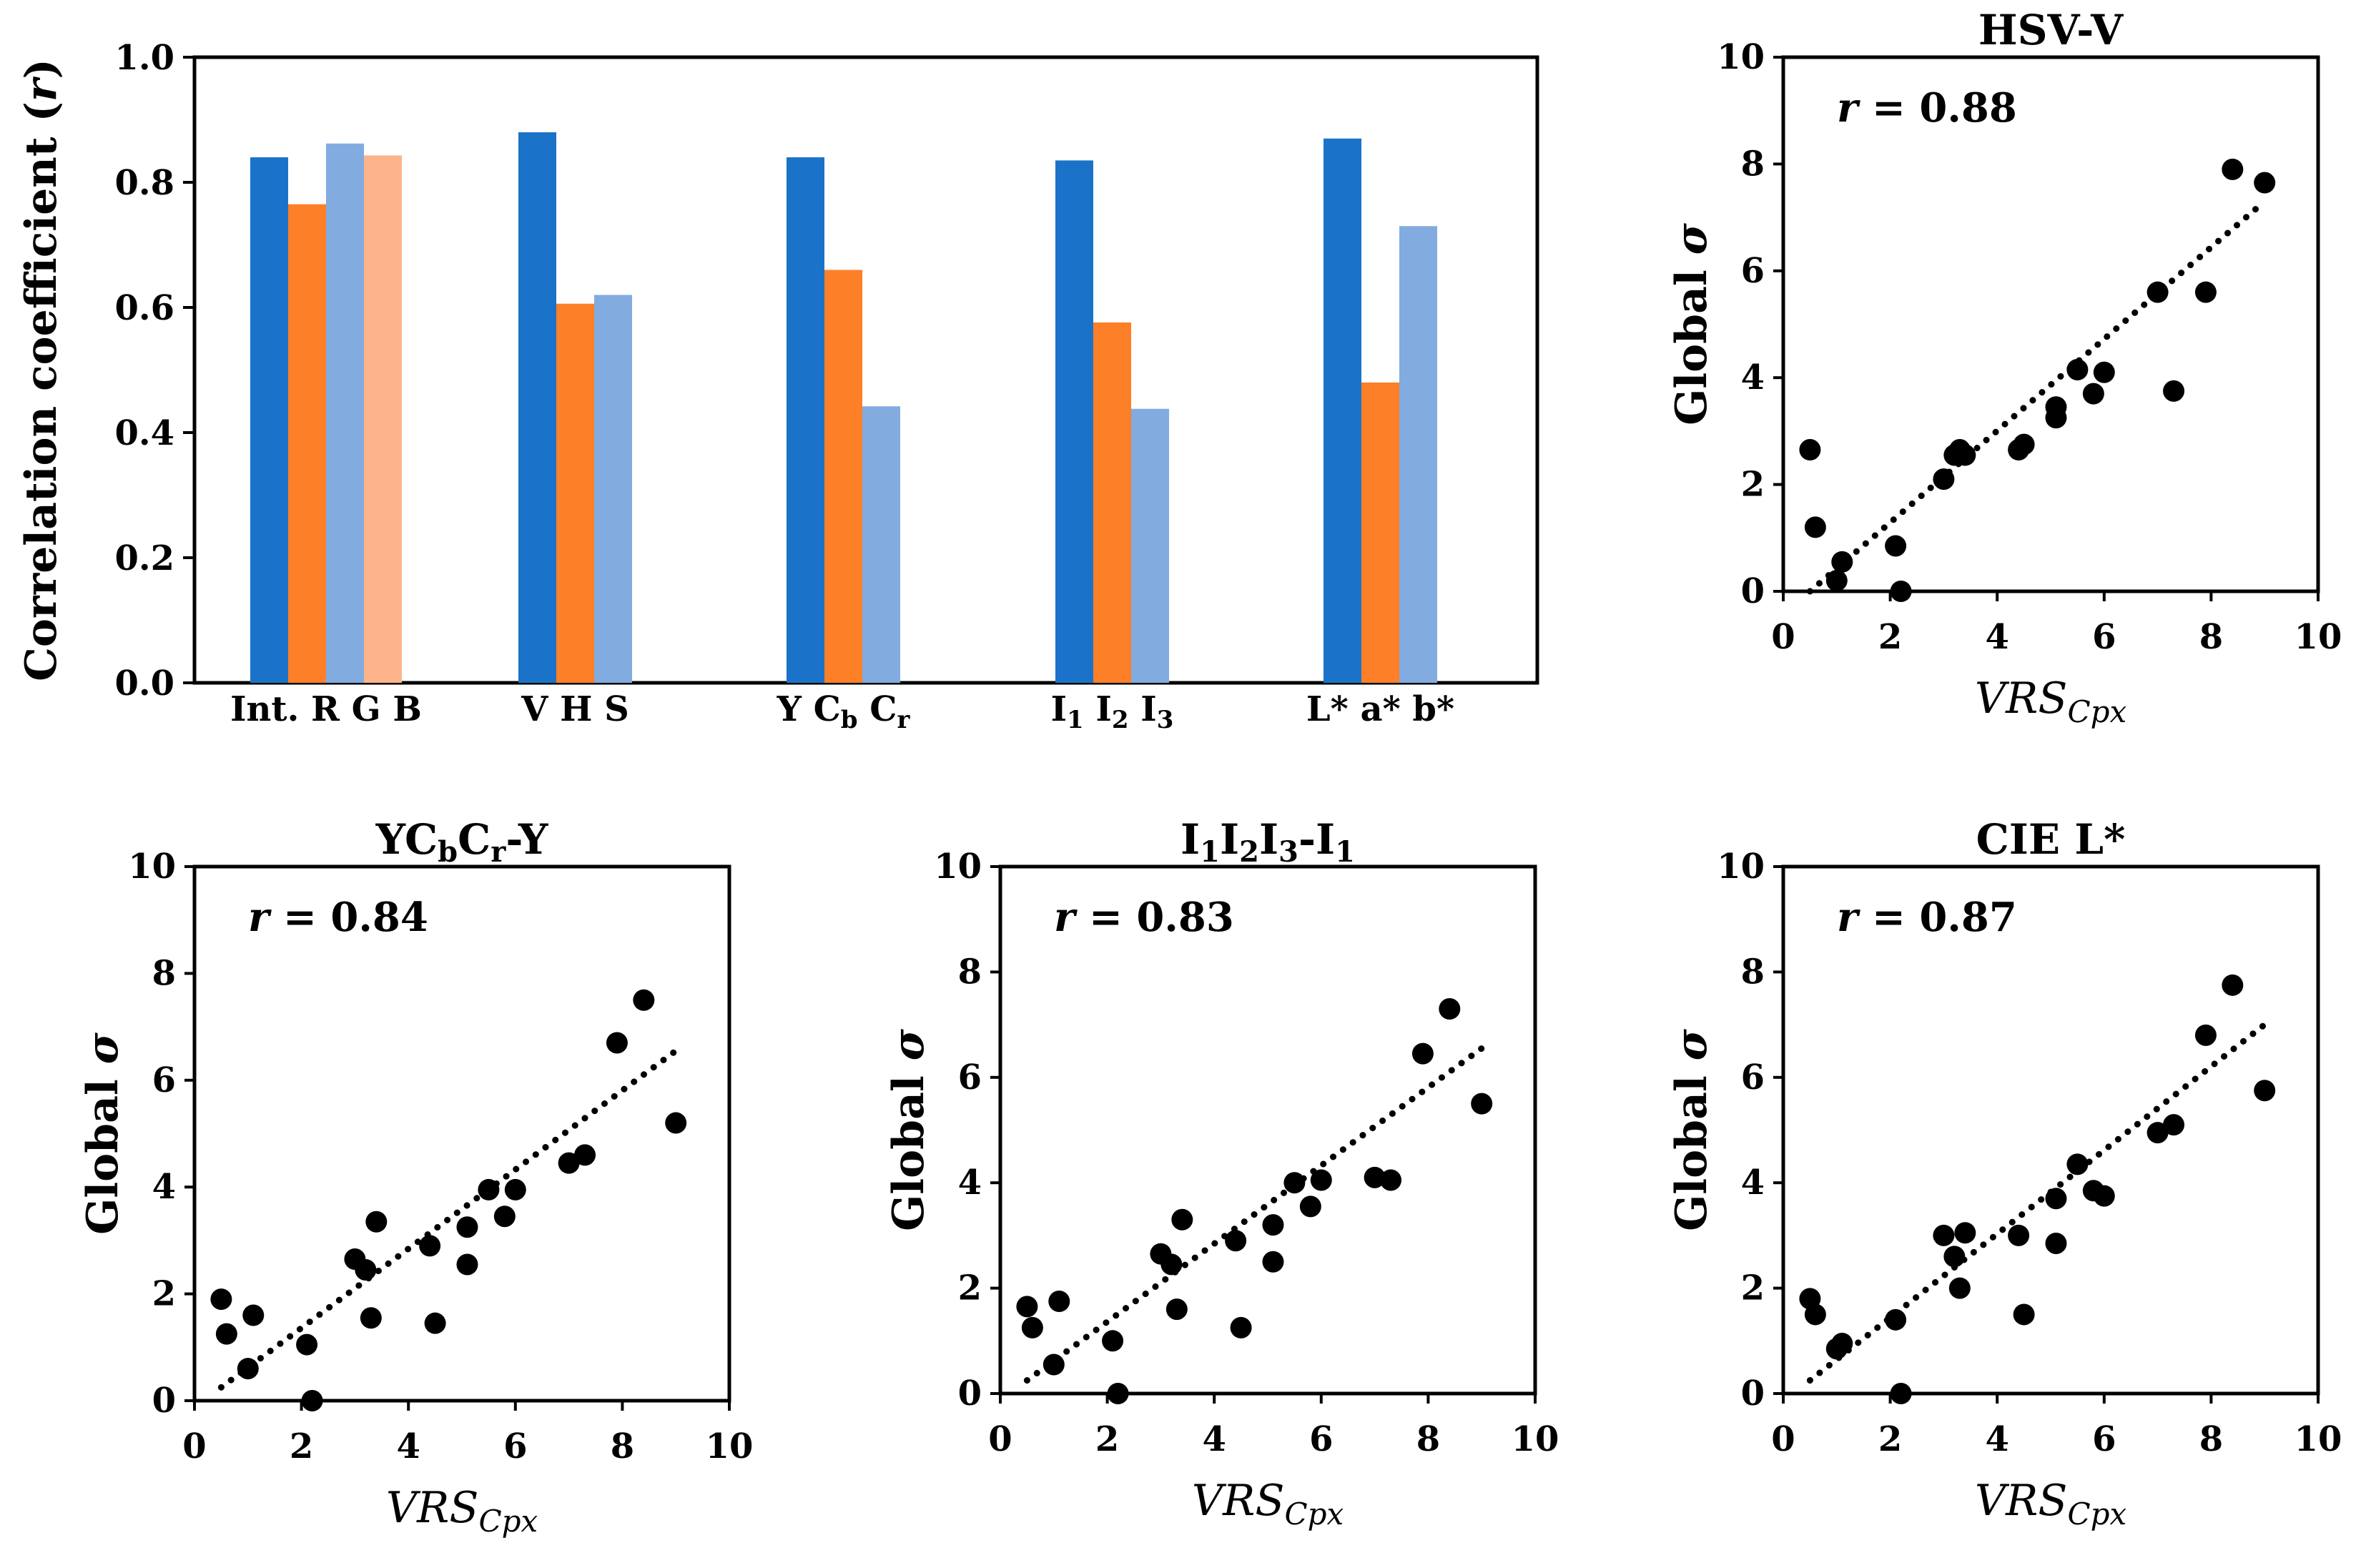 The image size is (2361, 1568). I want to click on x-axis-label: VRSCpx, so click(1268, 1504).